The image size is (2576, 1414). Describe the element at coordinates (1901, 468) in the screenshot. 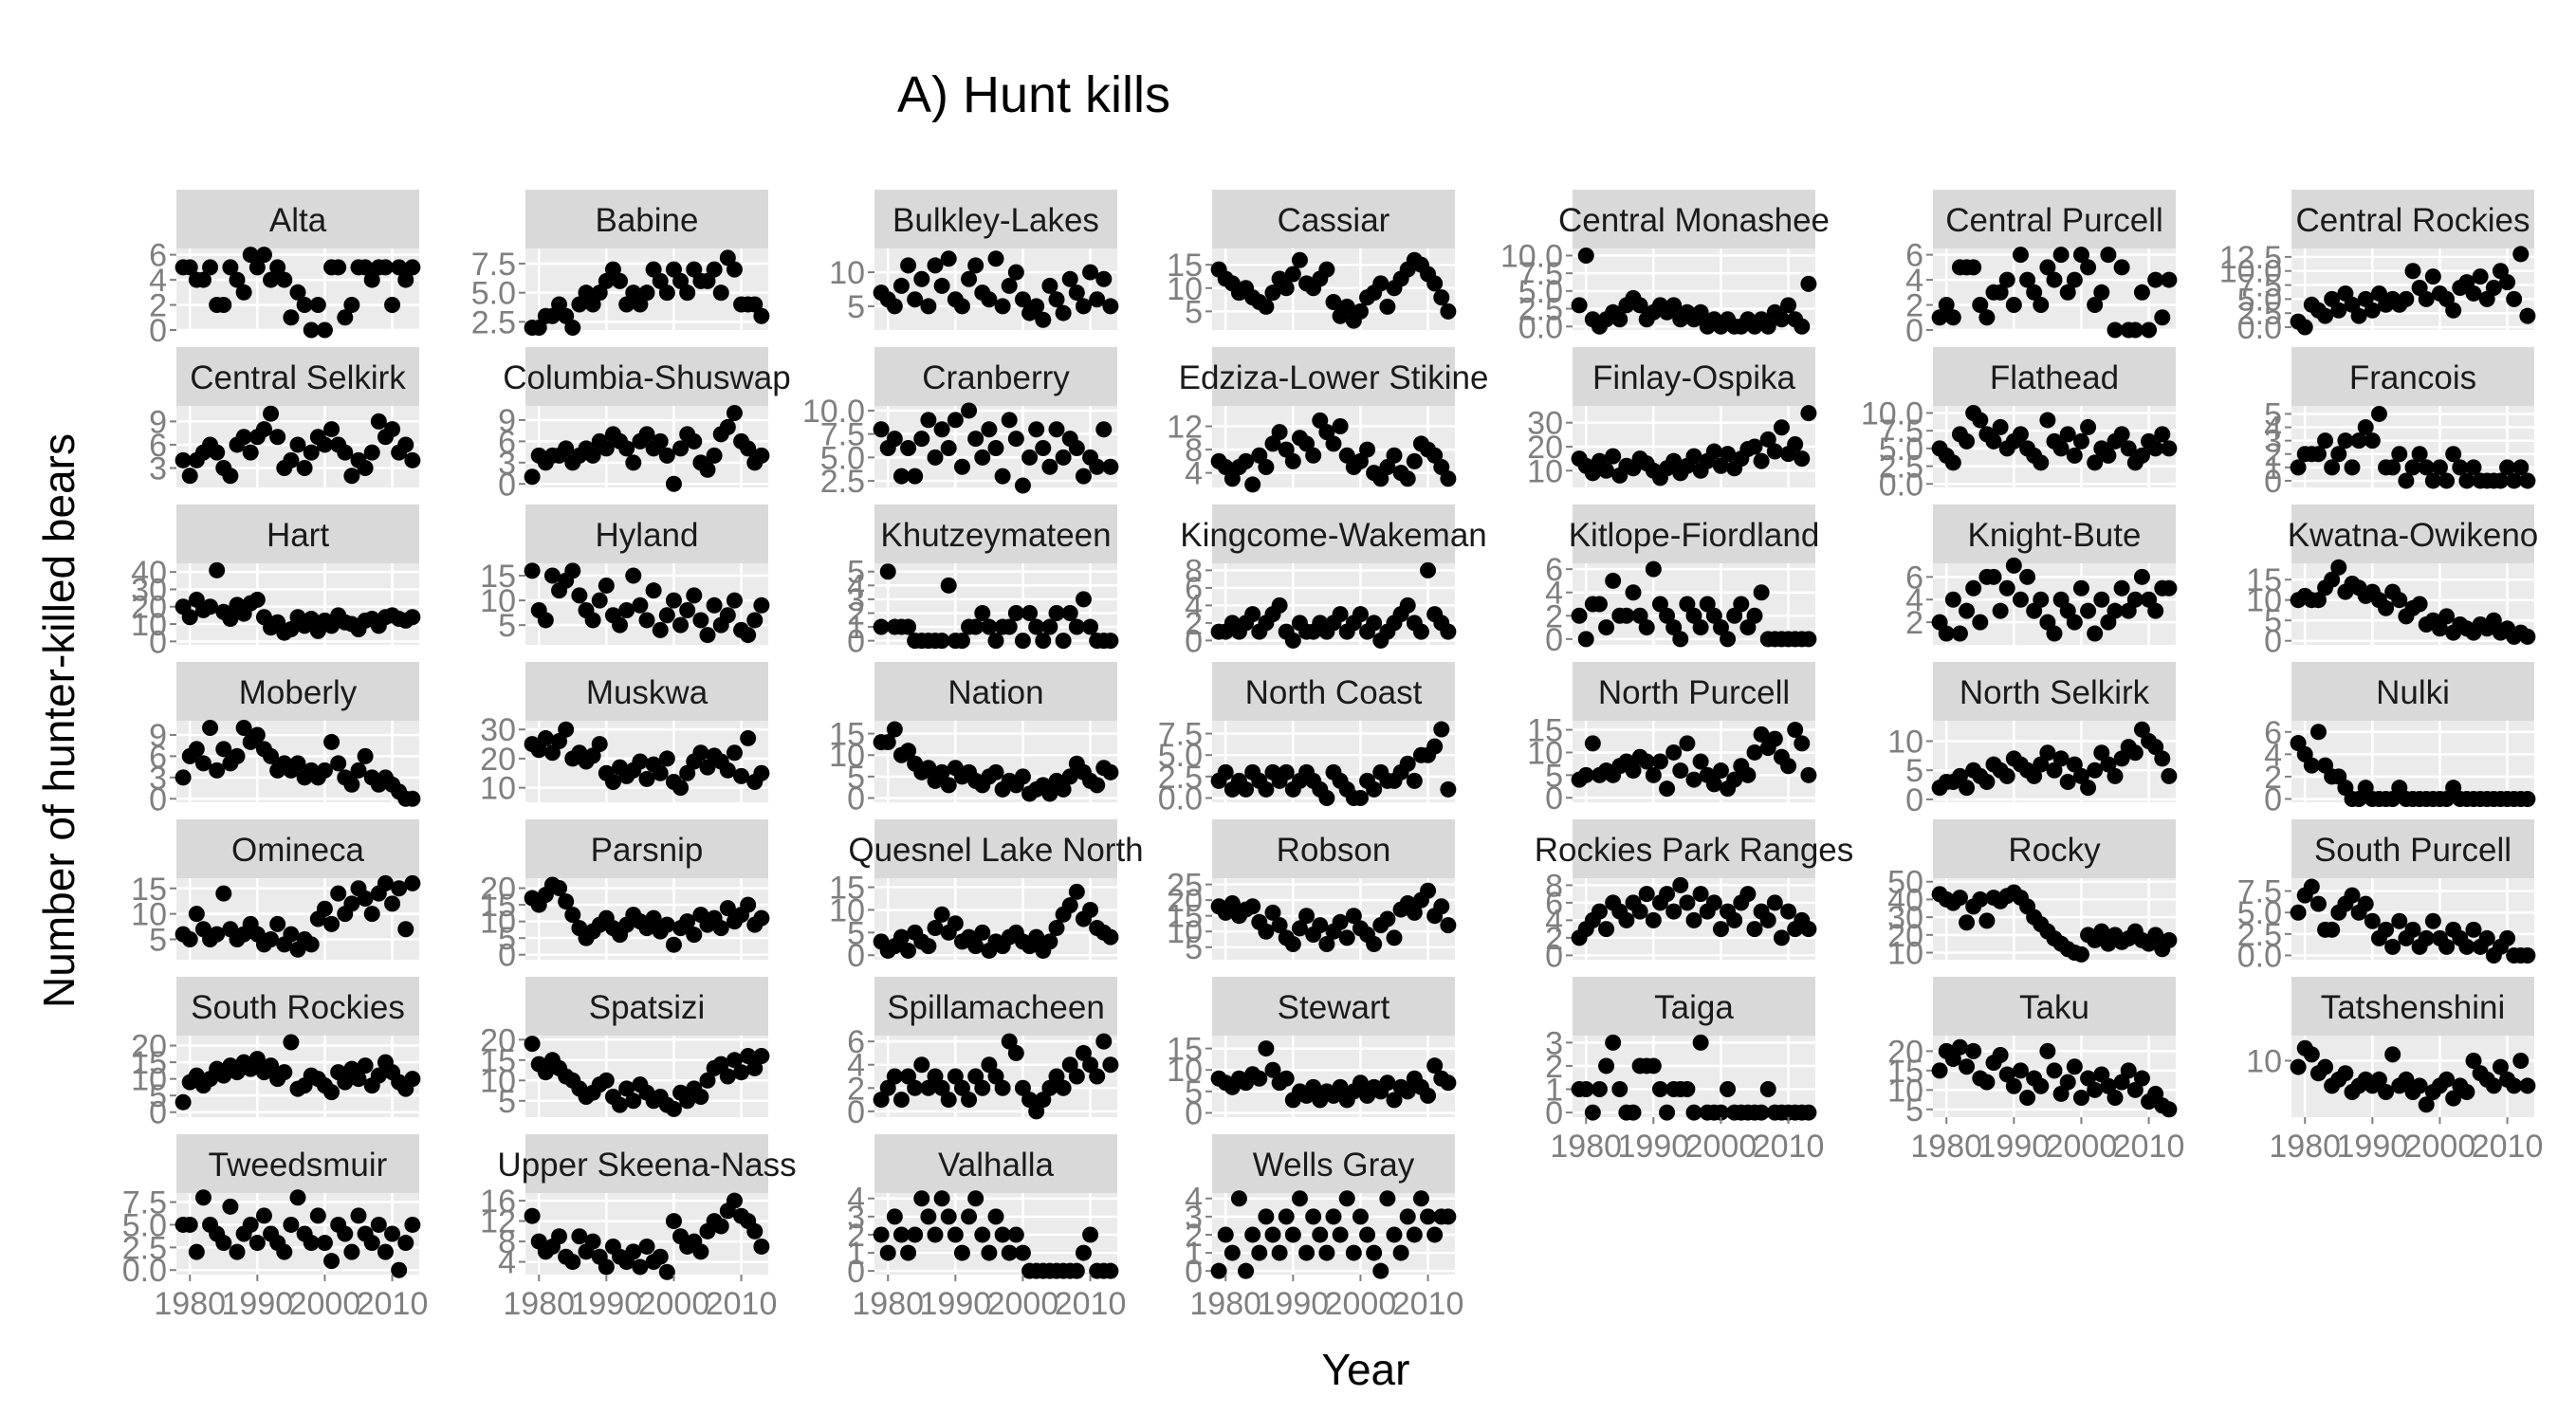

I see `y-tick-label: 2.5` at that location.